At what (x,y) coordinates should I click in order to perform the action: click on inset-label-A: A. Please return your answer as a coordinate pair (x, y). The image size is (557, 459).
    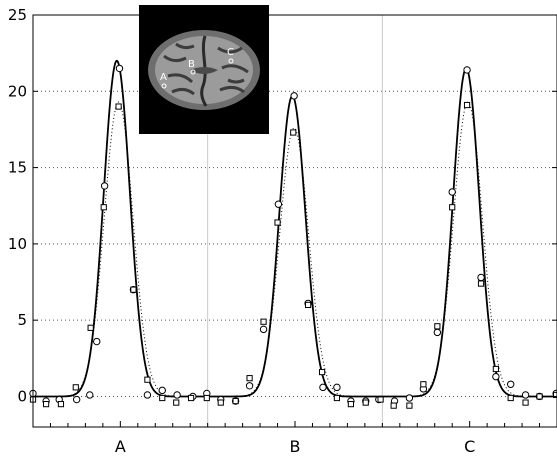
    Looking at the image, I should click on (163, 77).